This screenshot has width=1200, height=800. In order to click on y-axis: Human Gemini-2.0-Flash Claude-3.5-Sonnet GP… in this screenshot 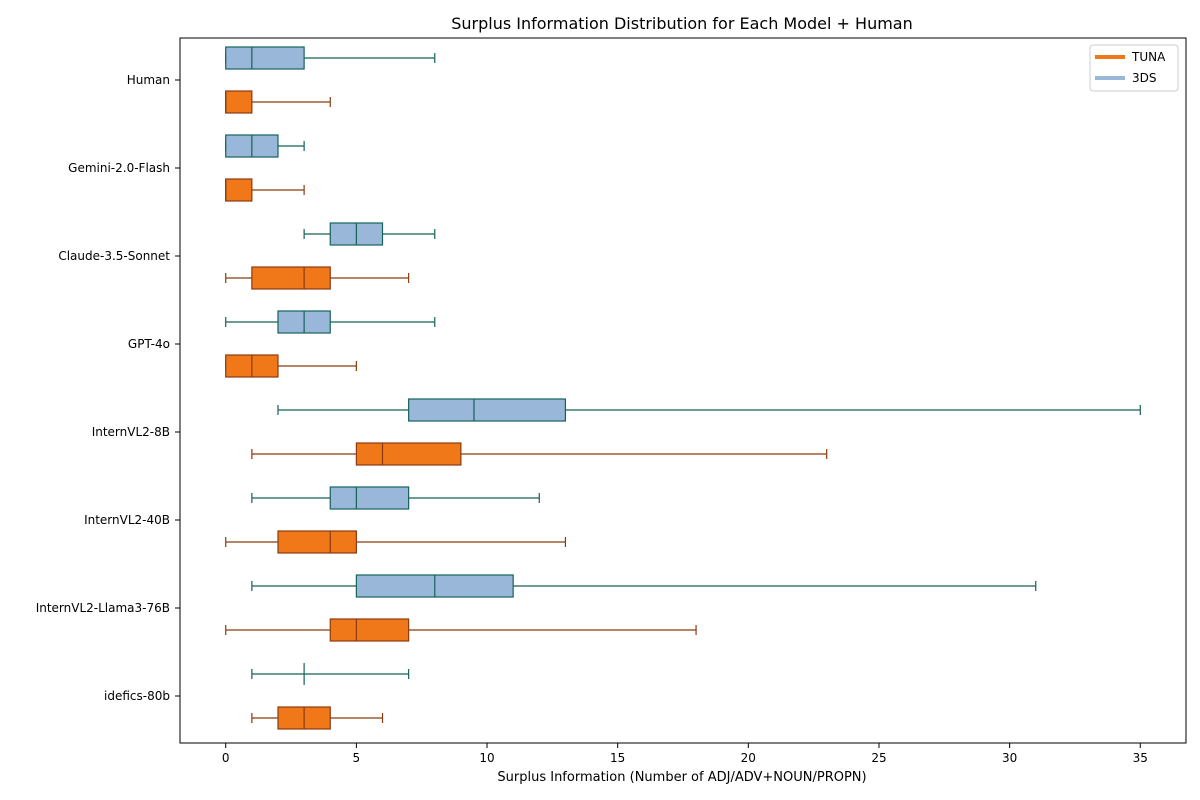, I will do `click(108, 388)`.